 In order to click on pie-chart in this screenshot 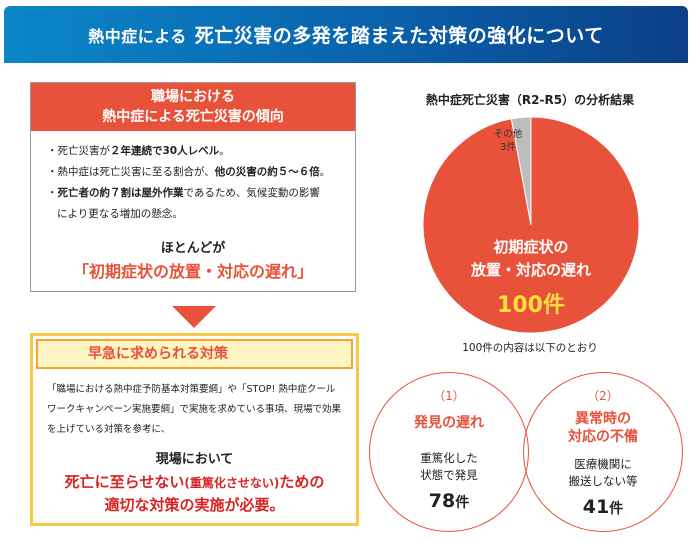, I will do `click(531, 225)`.